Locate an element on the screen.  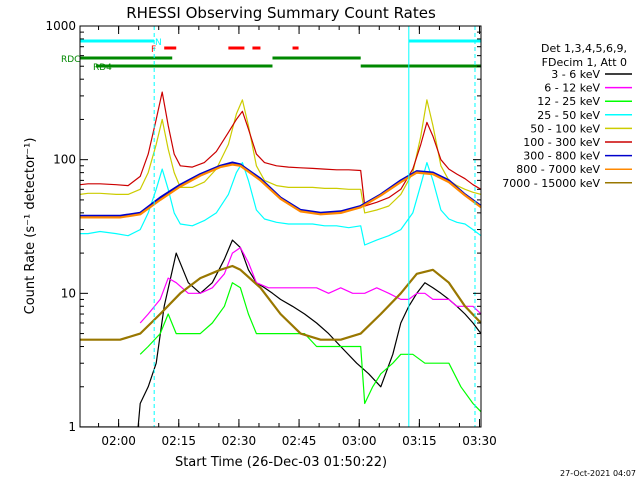
legend-label: 25 - 50 keV is located at coordinates (568, 115).